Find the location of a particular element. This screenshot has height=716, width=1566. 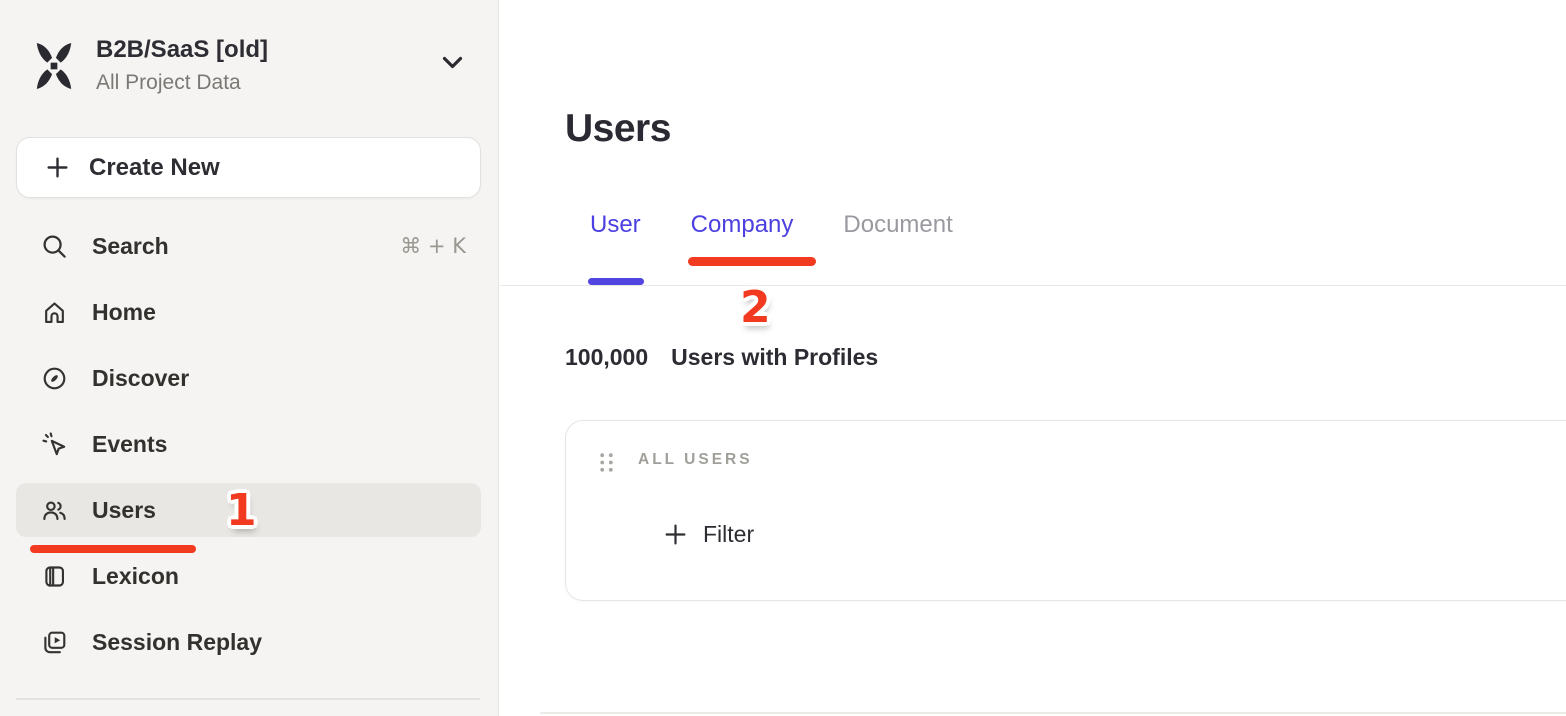

sidebar-bottom-divider is located at coordinates (248, 699).